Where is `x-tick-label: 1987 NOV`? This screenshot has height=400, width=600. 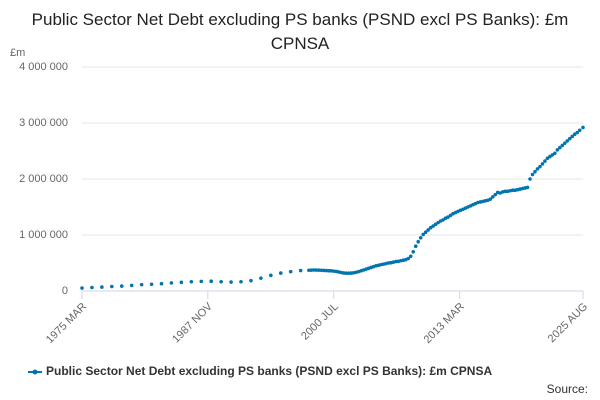
x-tick-label: 1987 NOV is located at coordinates (192, 322).